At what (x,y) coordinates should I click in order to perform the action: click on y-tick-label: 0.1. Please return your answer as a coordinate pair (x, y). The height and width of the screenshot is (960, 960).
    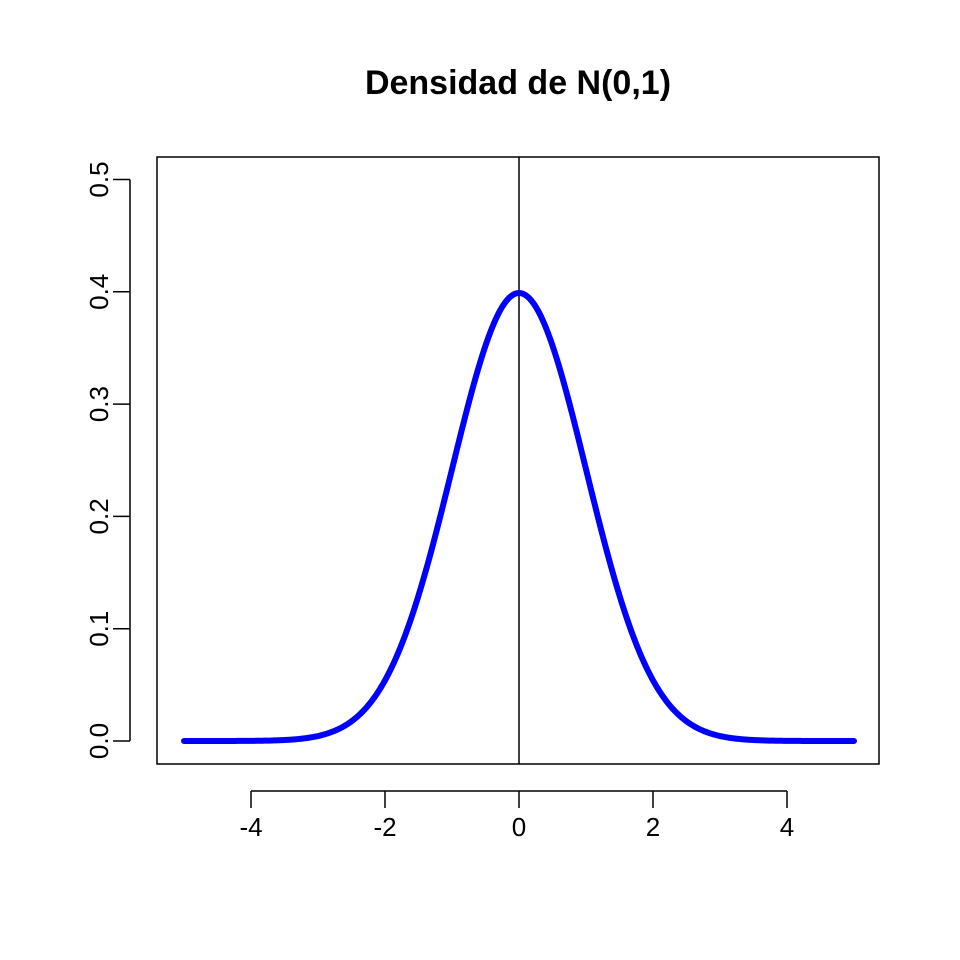
    Looking at the image, I should click on (99, 629).